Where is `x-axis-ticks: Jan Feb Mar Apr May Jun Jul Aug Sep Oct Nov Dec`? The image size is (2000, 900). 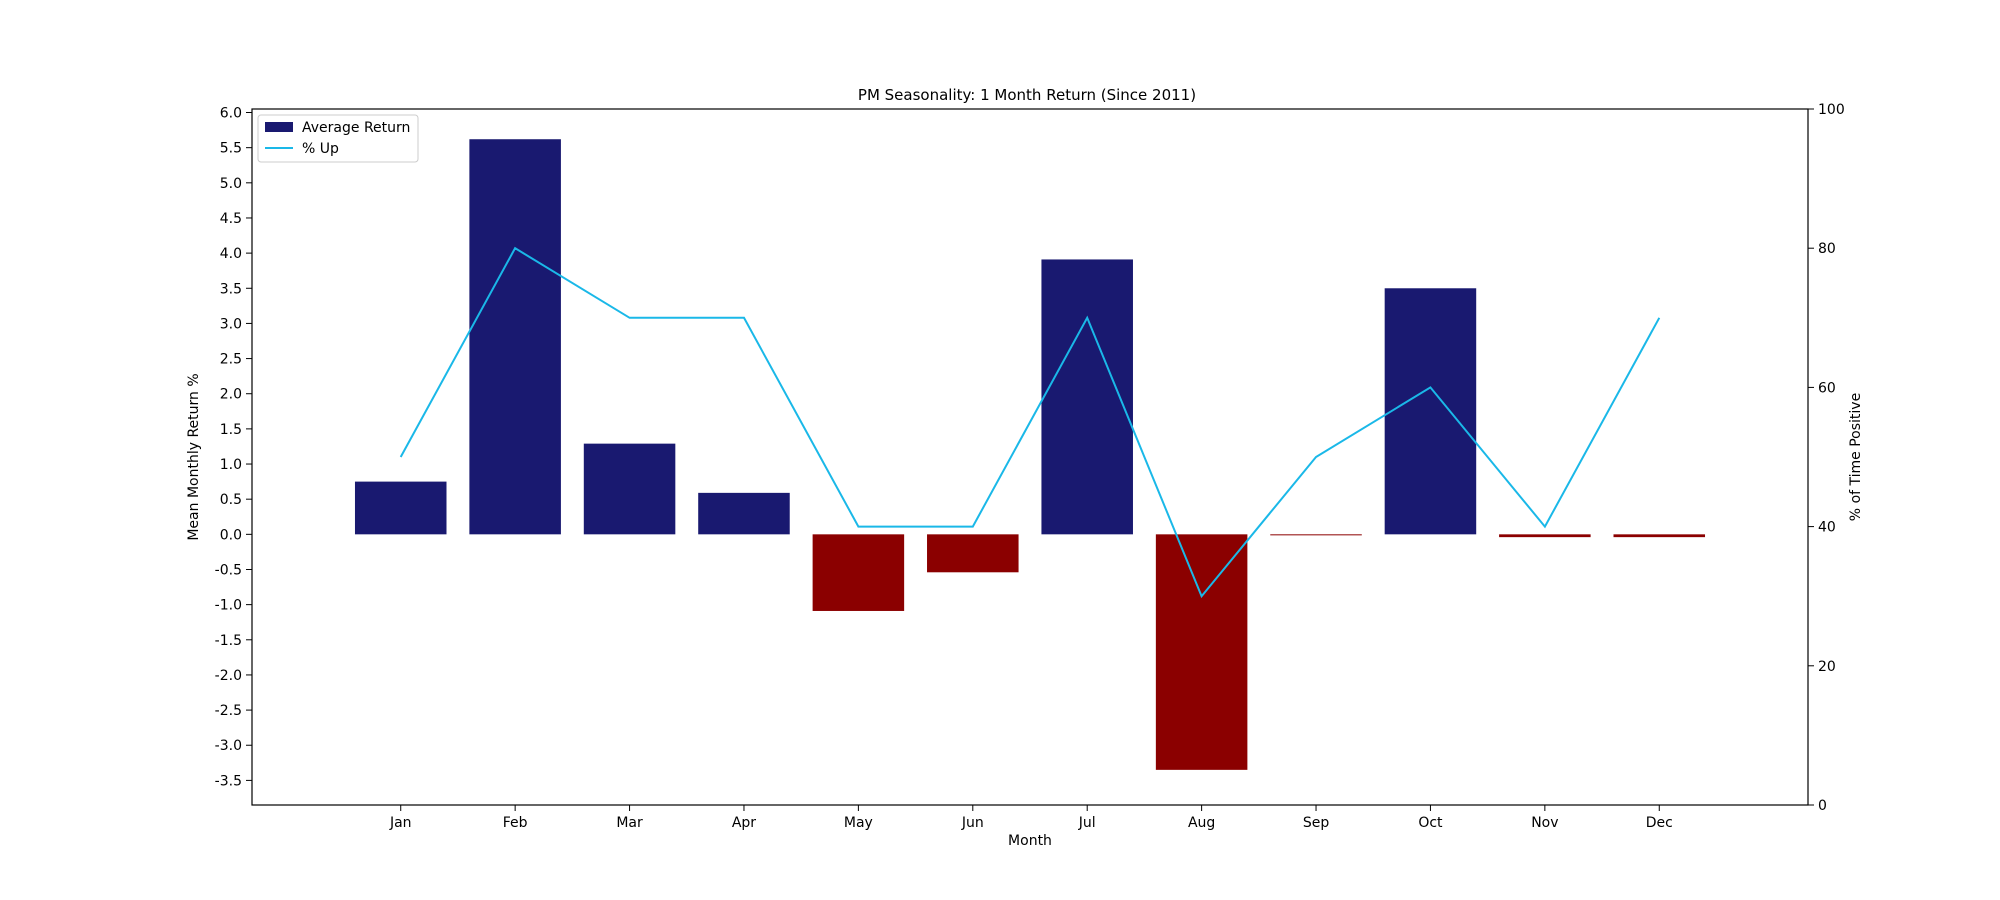
x-axis-ticks: Jan Feb Mar Apr May Jun Jul Aug Sep Oct Nov Dec is located at coordinates (1031, 818).